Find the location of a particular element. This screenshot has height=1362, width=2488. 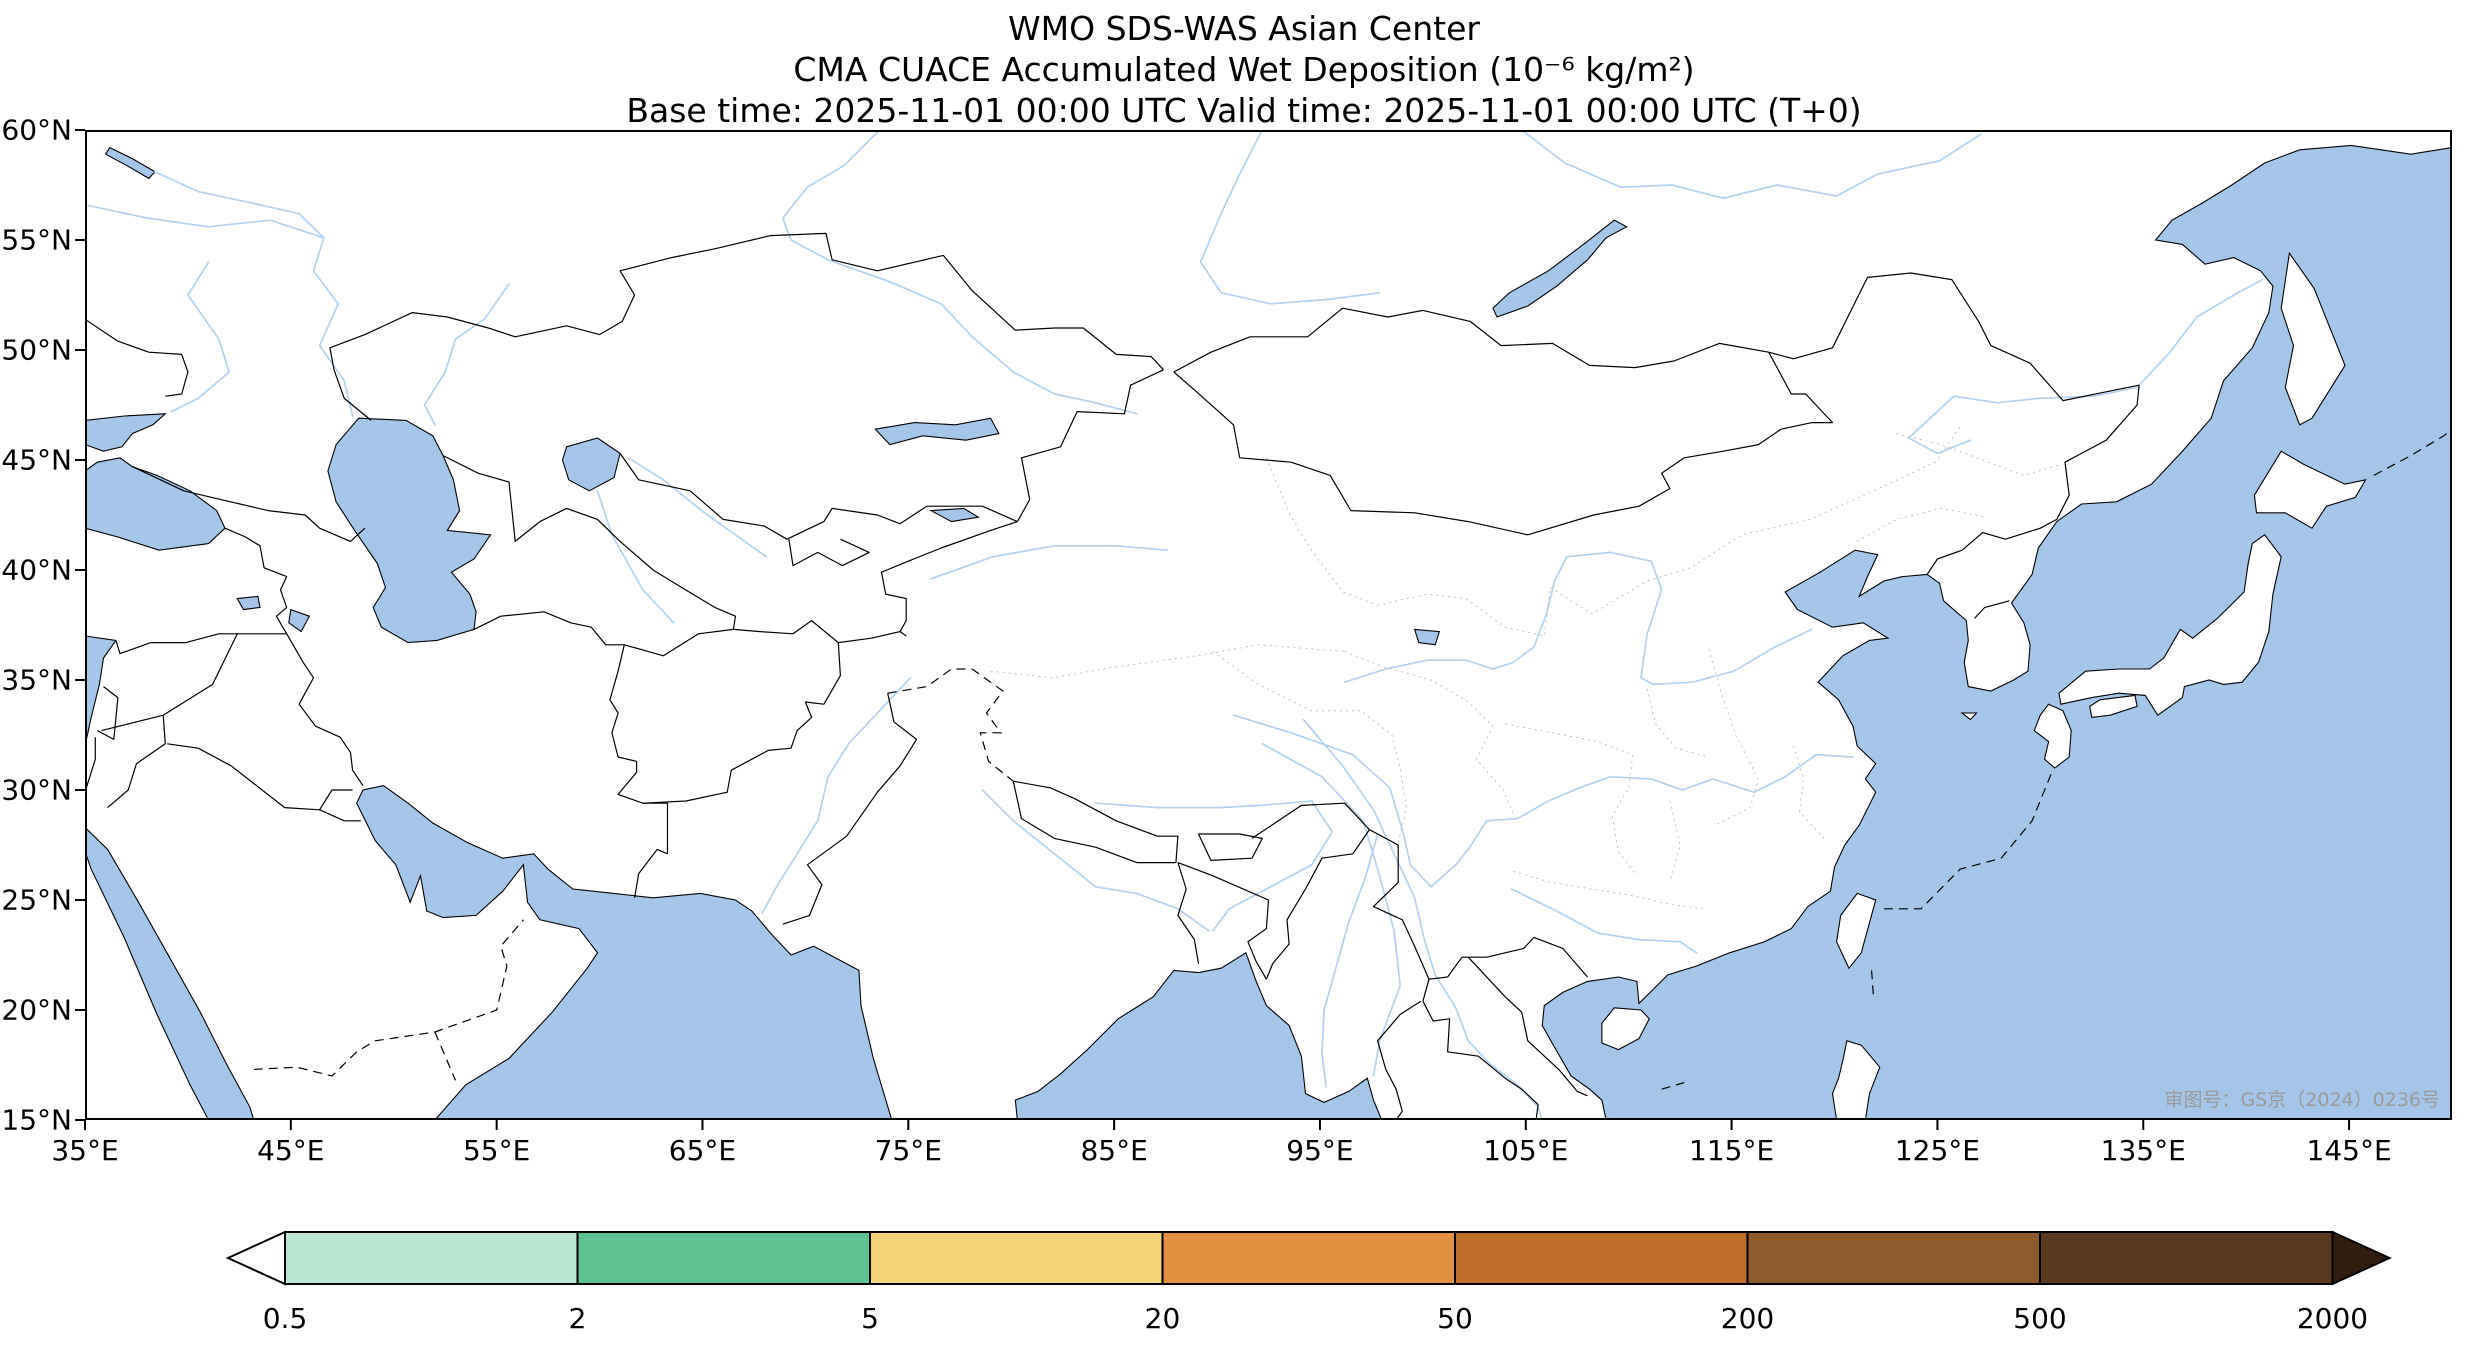

colorbar-left-arrow is located at coordinates (255, 1258).